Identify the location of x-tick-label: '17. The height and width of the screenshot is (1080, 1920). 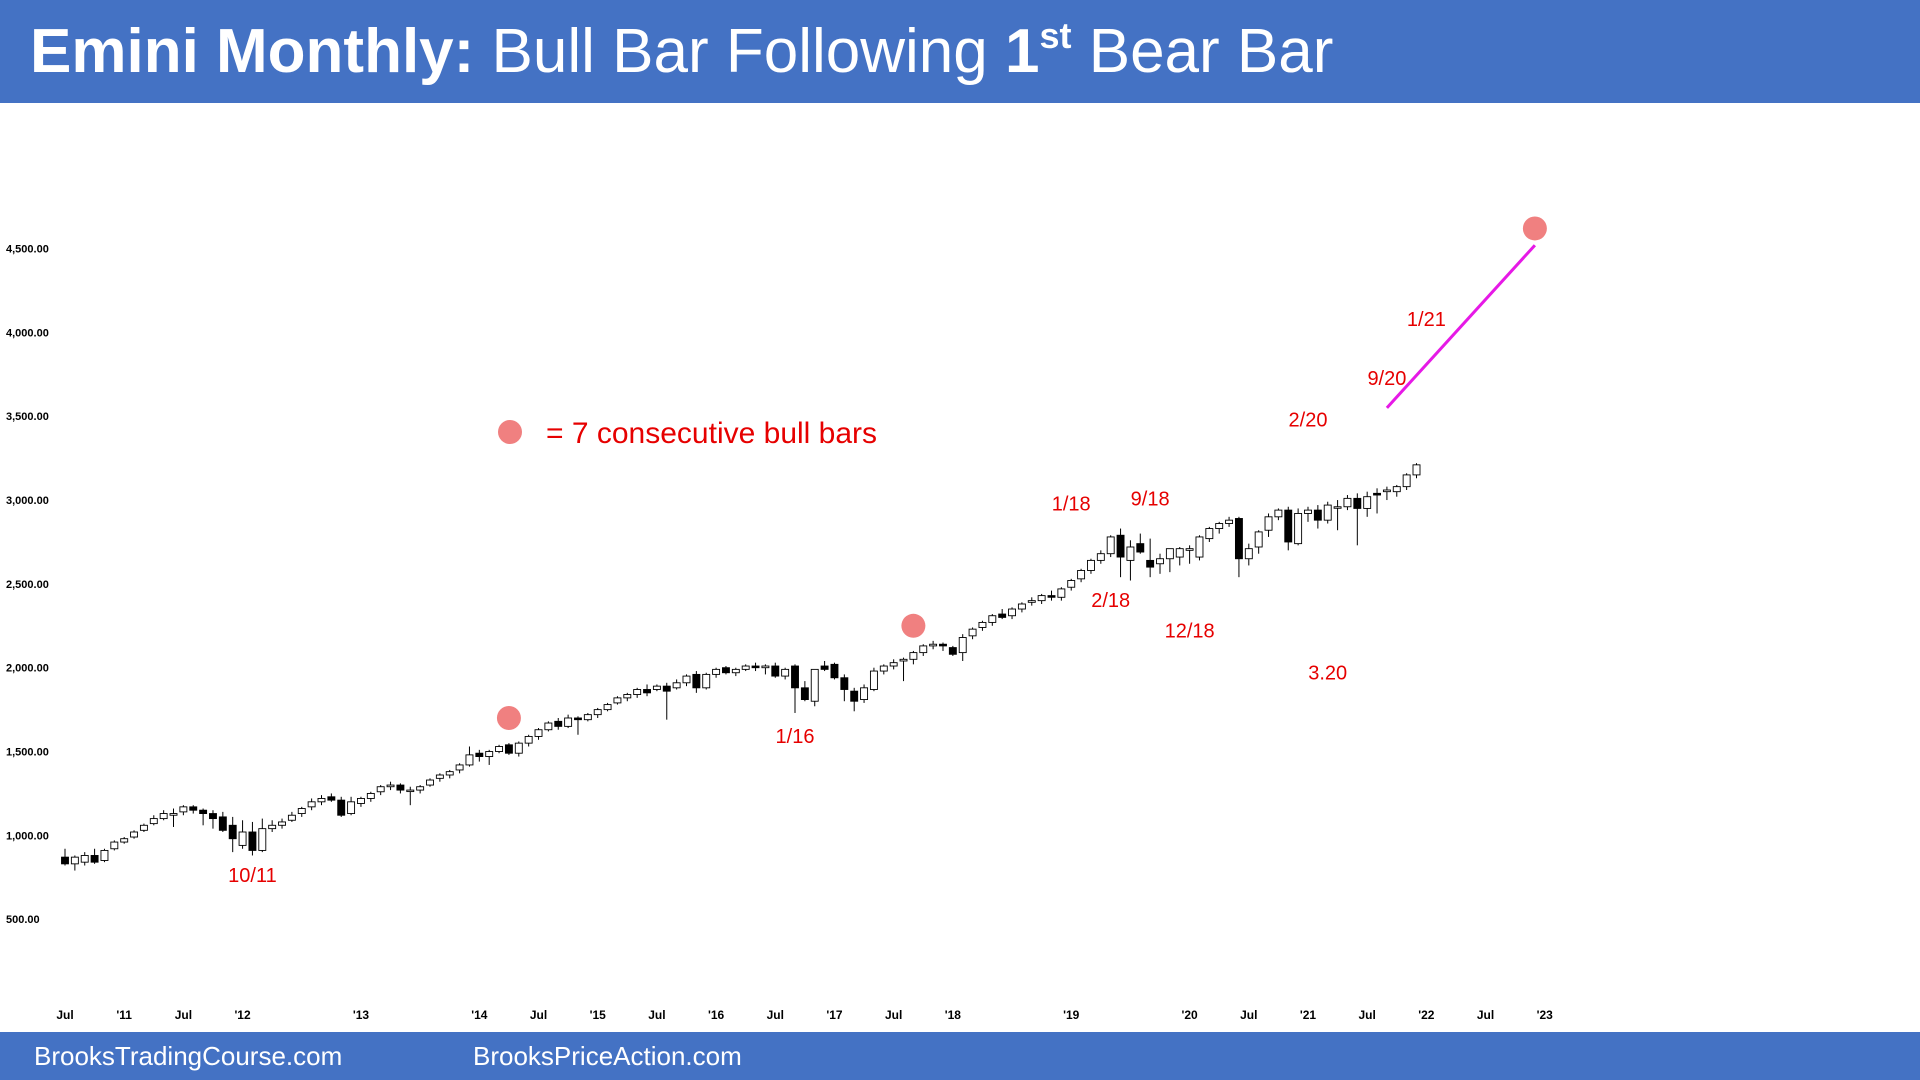
(834, 1015).